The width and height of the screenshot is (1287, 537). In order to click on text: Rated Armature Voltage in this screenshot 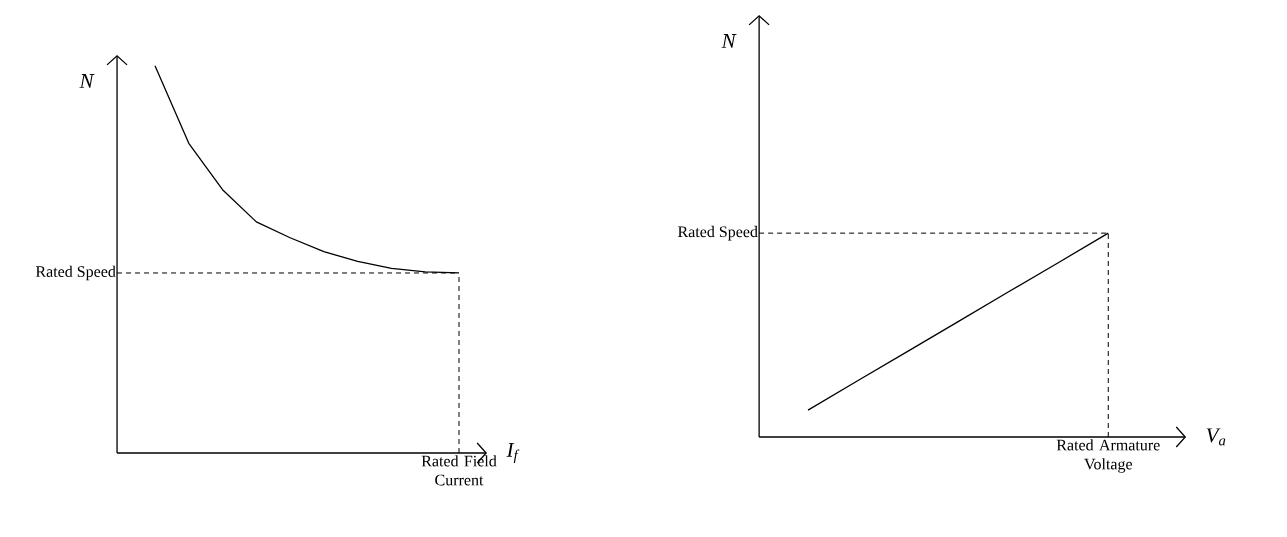, I will do `click(1108, 456)`.